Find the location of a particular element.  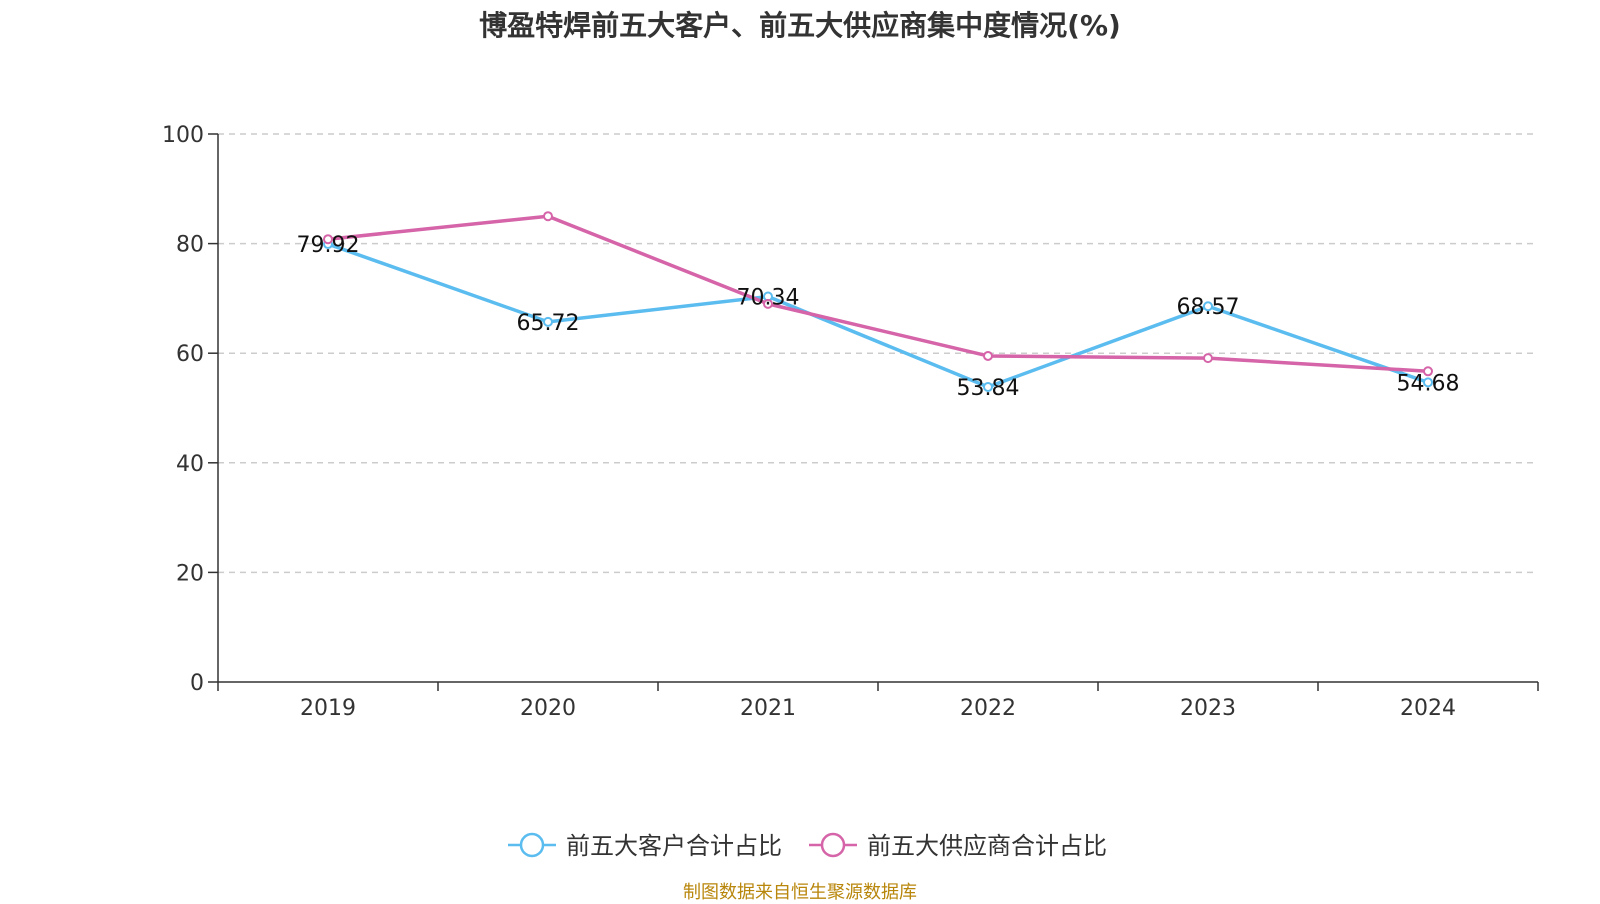

legend-item: 前五大客户合计占比 is located at coordinates (645, 846).